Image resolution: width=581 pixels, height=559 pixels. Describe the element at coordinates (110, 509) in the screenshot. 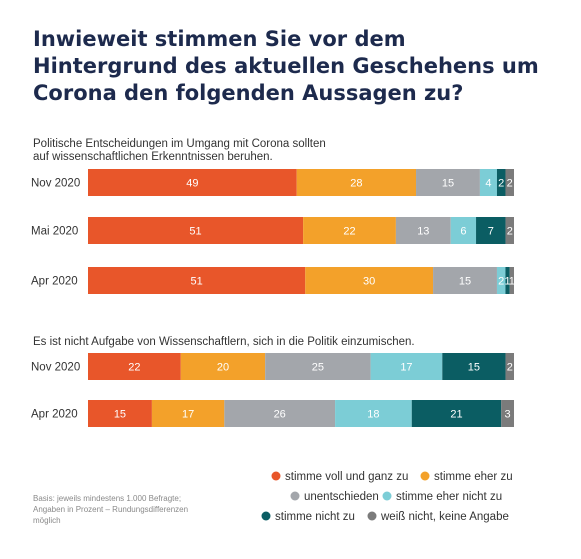

I see `footnote-text: Angaben in Prozent – Rundungsdifferenzen` at that location.